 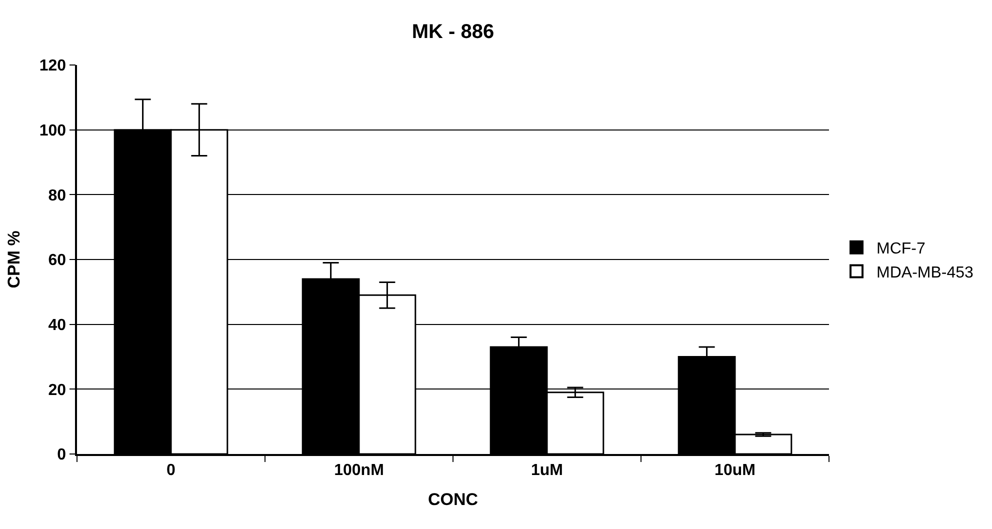 I want to click on x-tick-label: 1uM, so click(x=547, y=470).